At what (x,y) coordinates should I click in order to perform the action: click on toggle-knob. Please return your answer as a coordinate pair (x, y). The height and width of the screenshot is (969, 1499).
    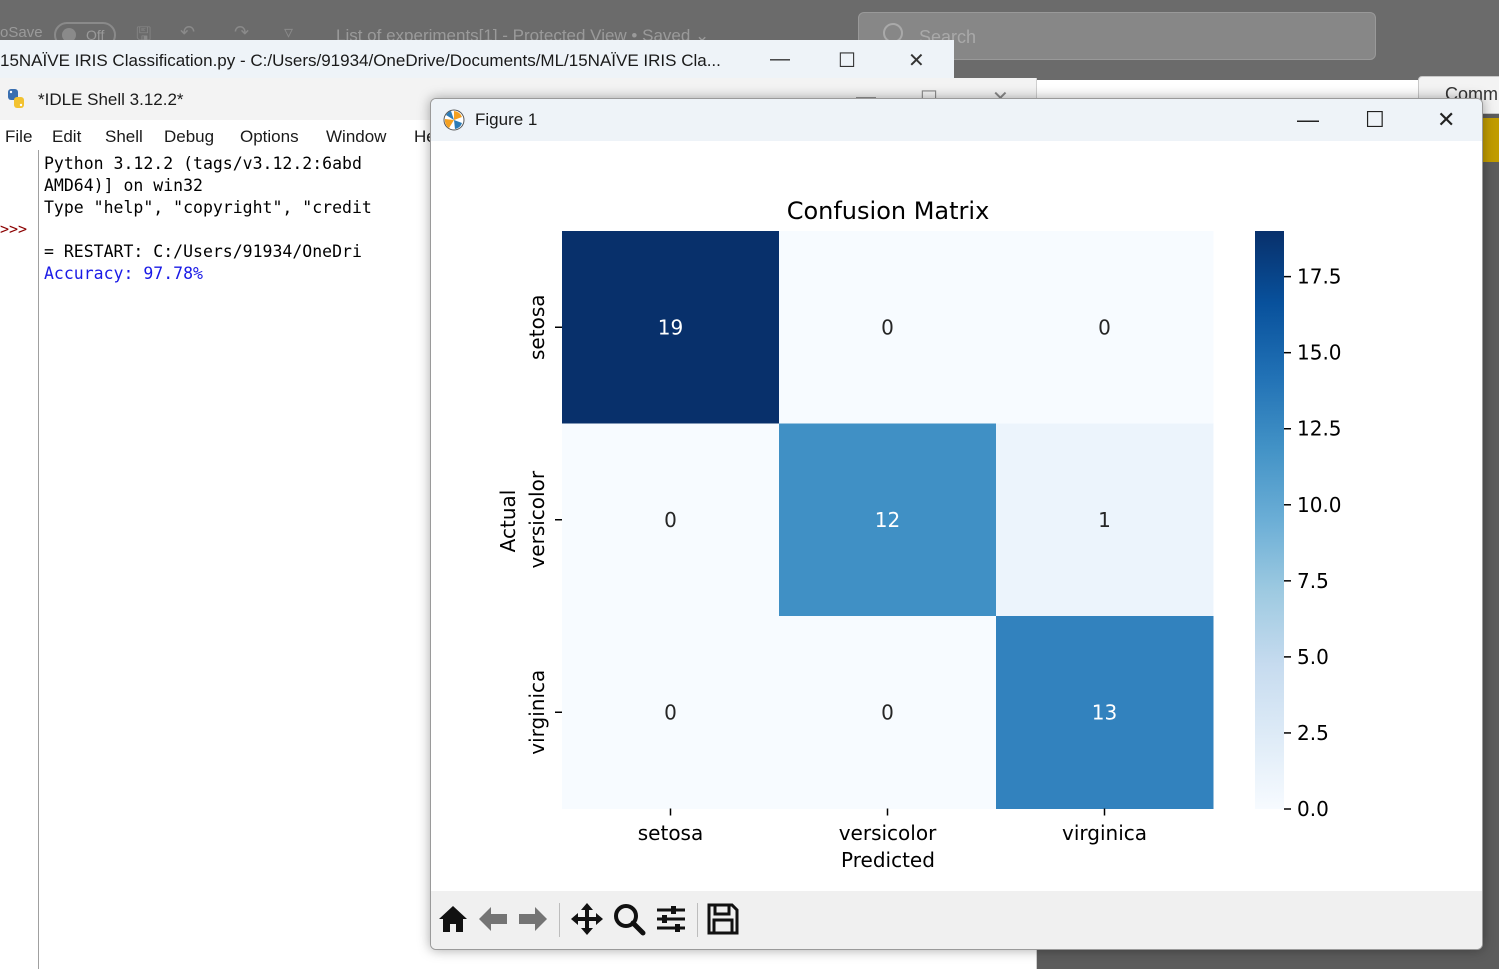
    Looking at the image, I should click on (69, 35).